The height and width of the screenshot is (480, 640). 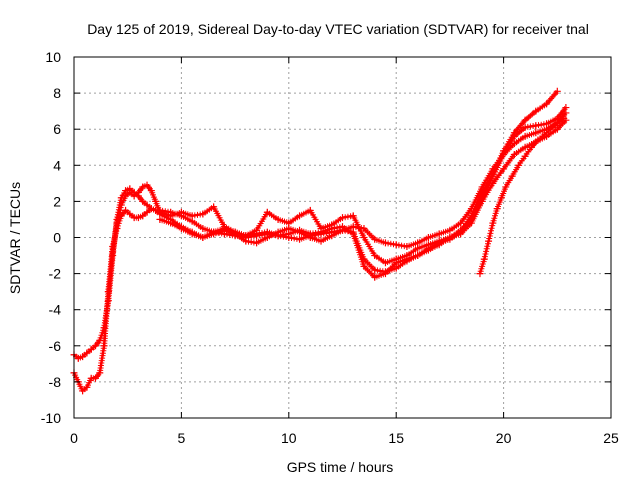 What do you see at coordinates (57, 238) in the screenshot?
I see `y-tick-label: 0` at bounding box center [57, 238].